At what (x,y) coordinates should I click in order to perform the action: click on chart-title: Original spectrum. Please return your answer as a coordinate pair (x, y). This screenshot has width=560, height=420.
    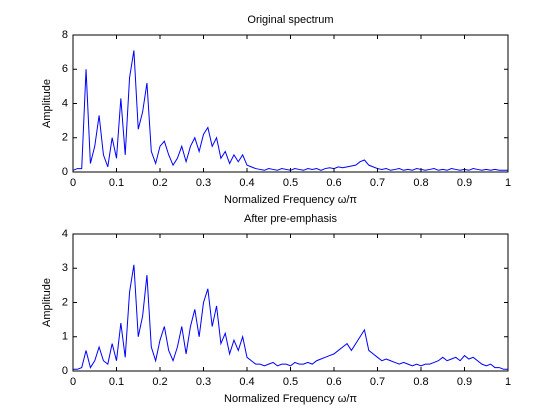
    Looking at the image, I should click on (290, 20).